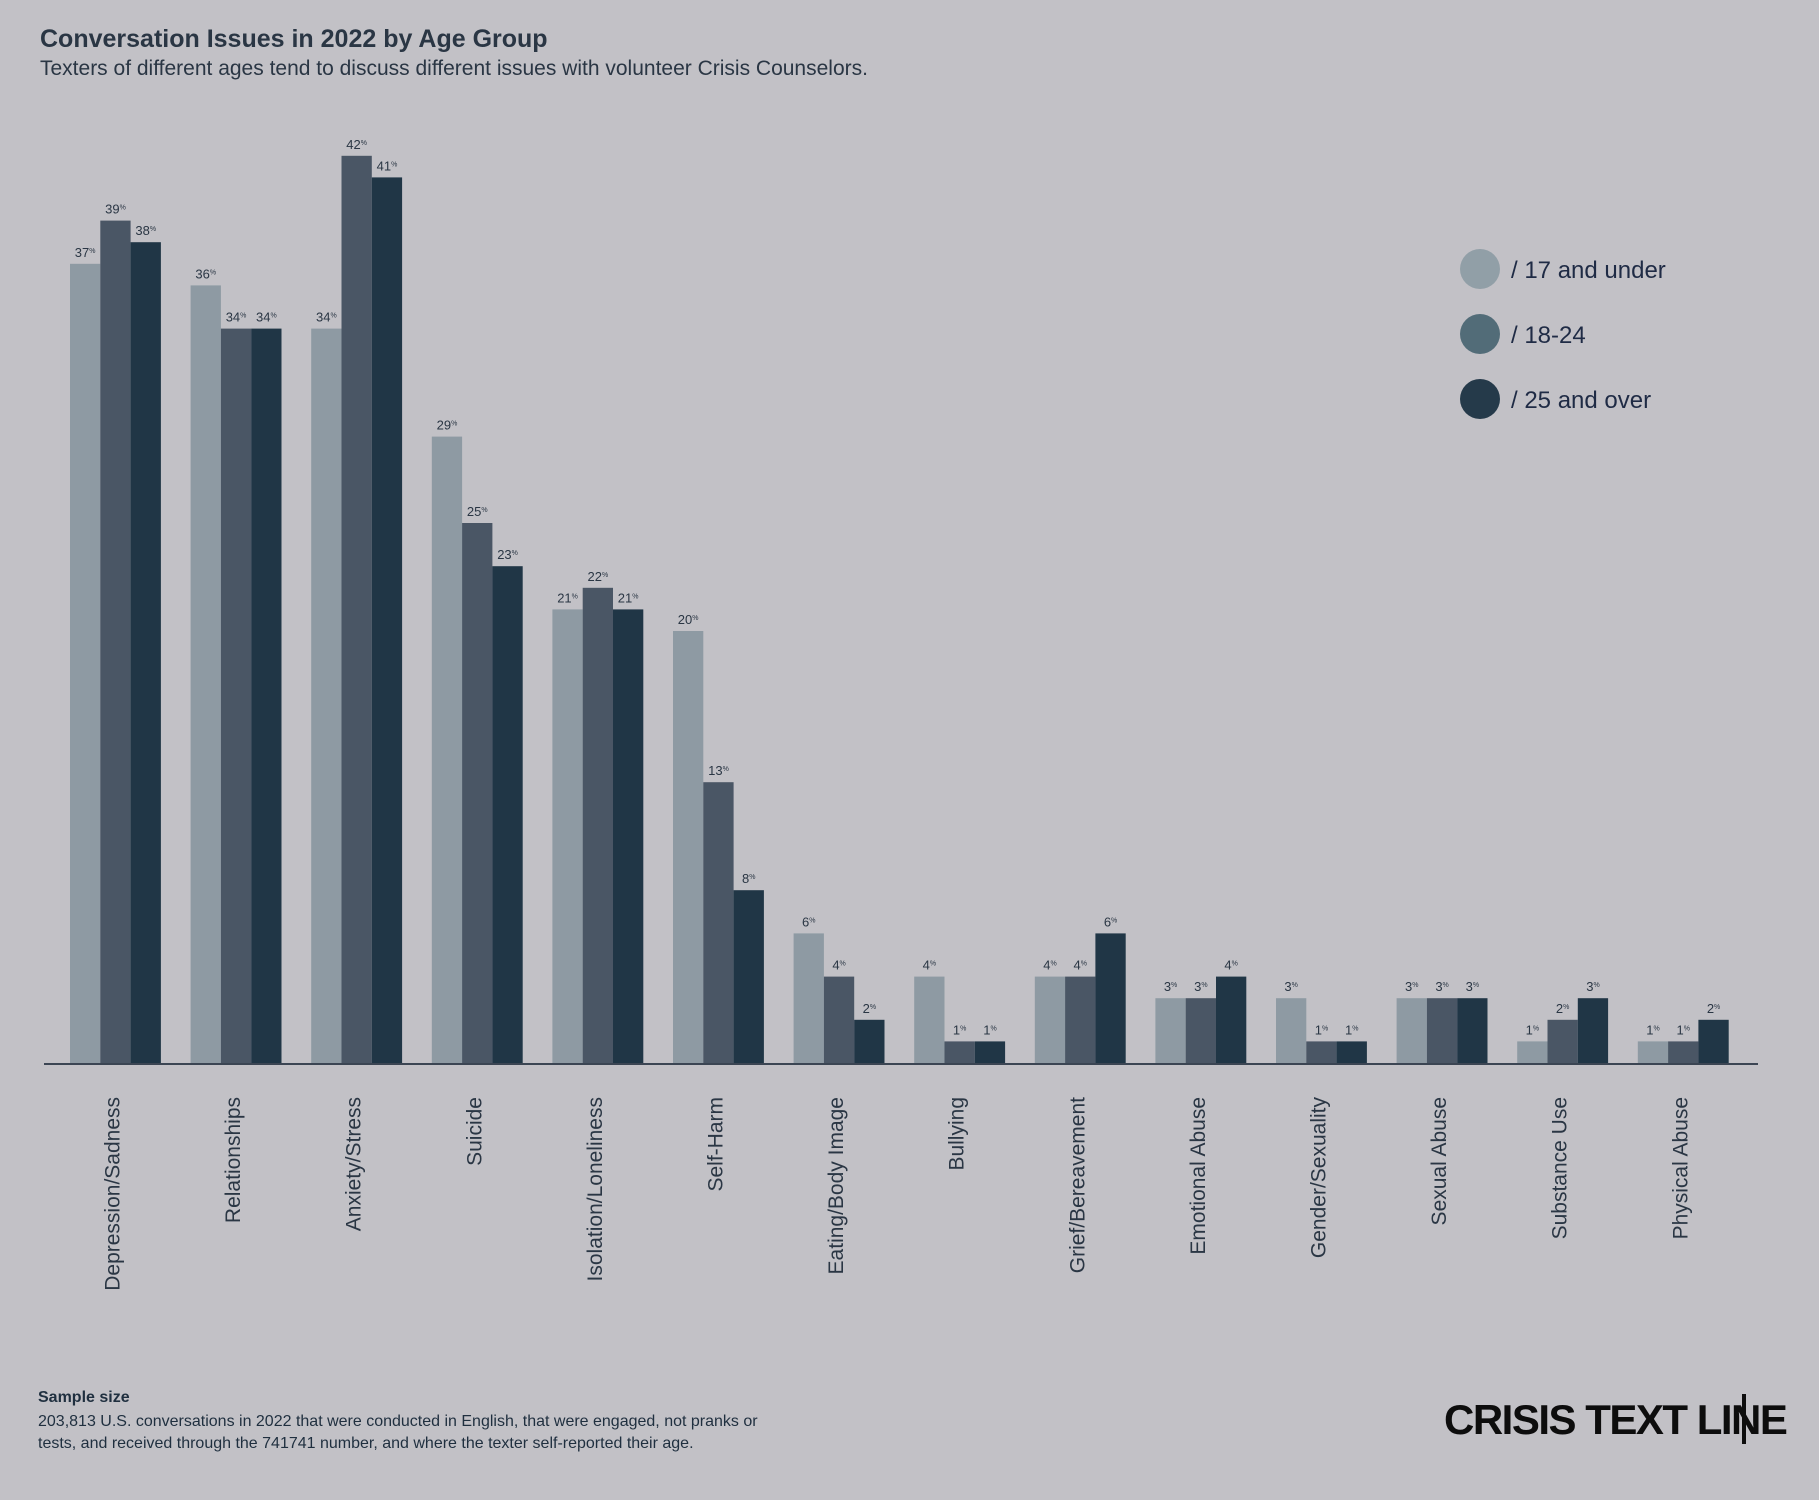 This screenshot has width=1819, height=1500. Describe the element at coordinates (205, 273) in the screenshot. I see `value-label-relationships-series-1: 36%` at that location.